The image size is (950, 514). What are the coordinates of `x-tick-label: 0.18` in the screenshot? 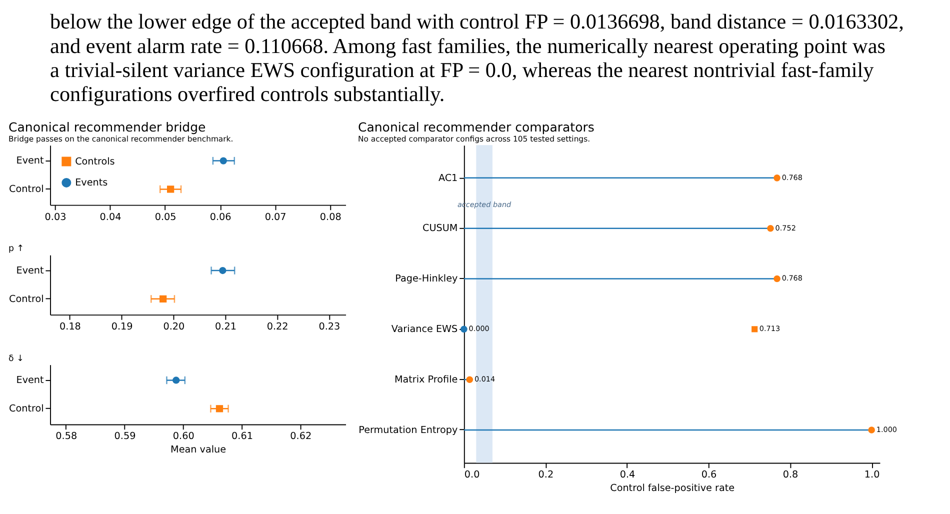 It's located at (70, 326).